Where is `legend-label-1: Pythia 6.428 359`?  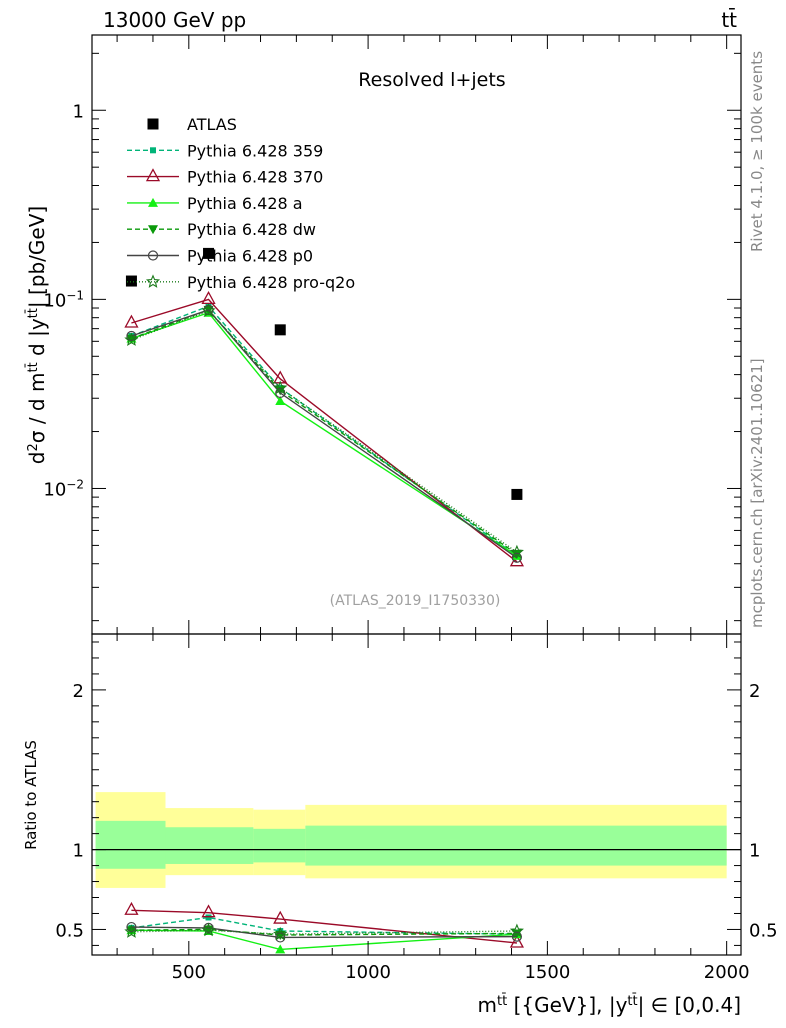
legend-label-1: Pythia 6.428 359 is located at coordinates (255, 150).